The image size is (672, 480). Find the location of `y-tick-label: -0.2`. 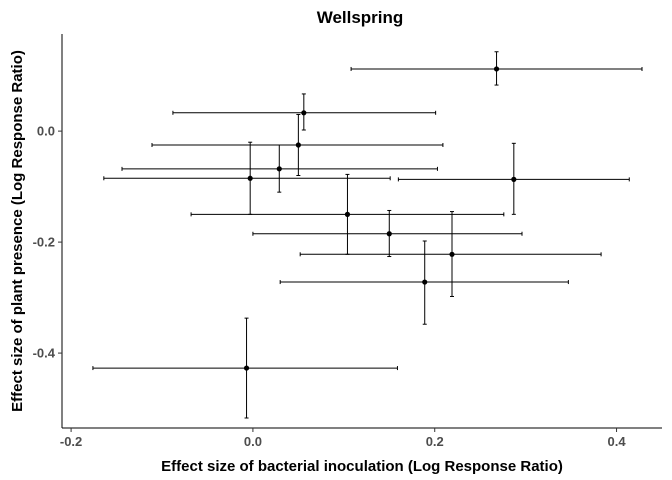

y-tick-label: -0.2 is located at coordinates (44, 242).